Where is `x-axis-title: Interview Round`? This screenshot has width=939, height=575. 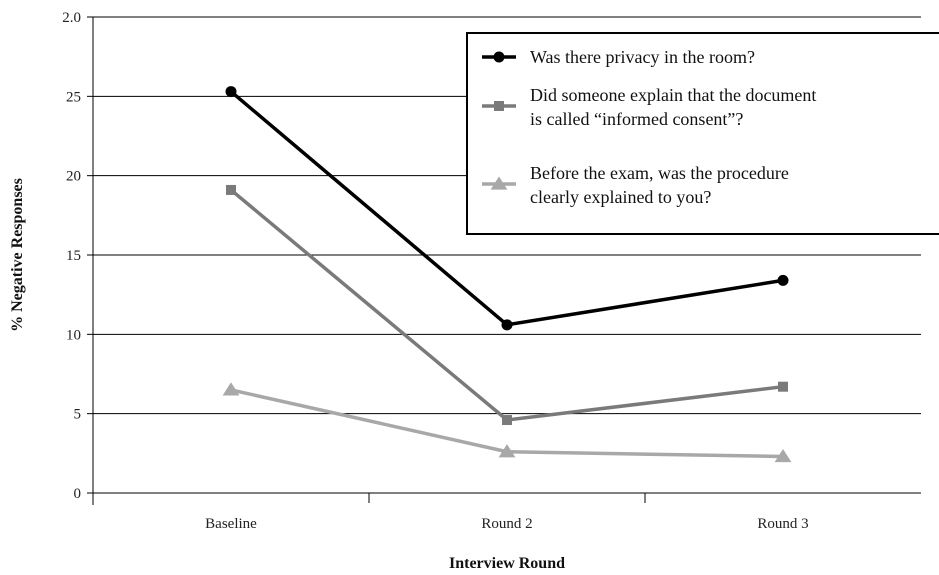
x-axis-title: Interview Round is located at coordinates (507, 563).